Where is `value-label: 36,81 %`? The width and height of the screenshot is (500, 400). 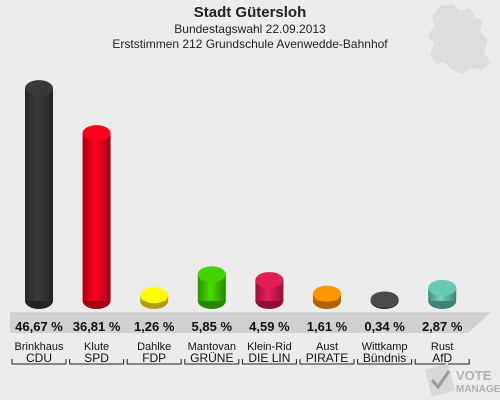 value-label: 36,81 % is located at coordinates (97, 326).